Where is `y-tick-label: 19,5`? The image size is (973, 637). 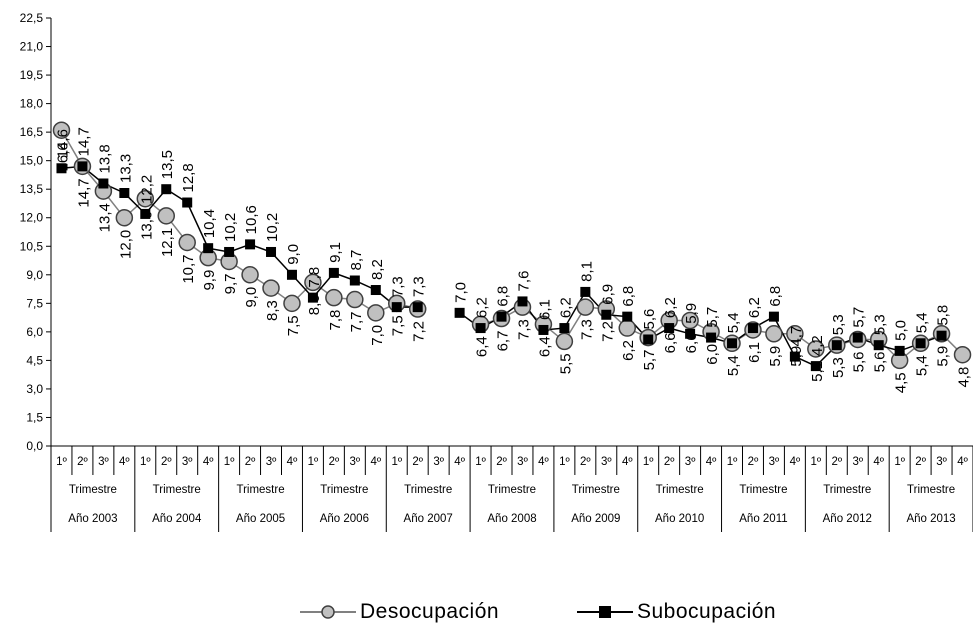 y-tick-label: 19,5 is located at coordinates (32, 75).